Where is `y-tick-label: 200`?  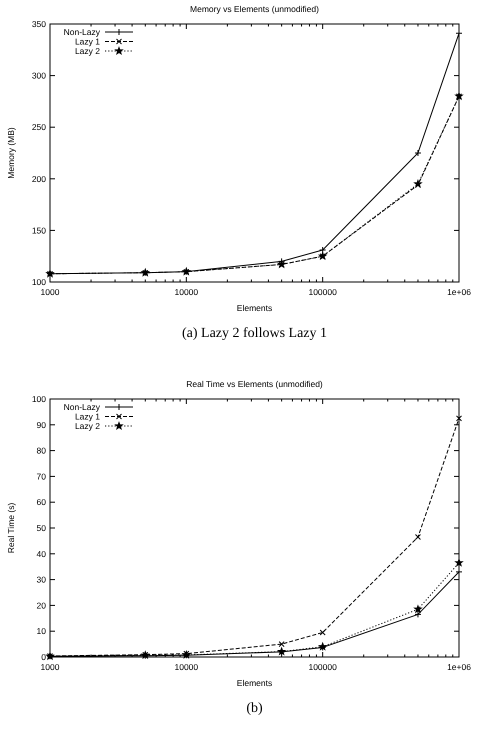
y-tick-label: 200 is located at coordinates (39, 179).